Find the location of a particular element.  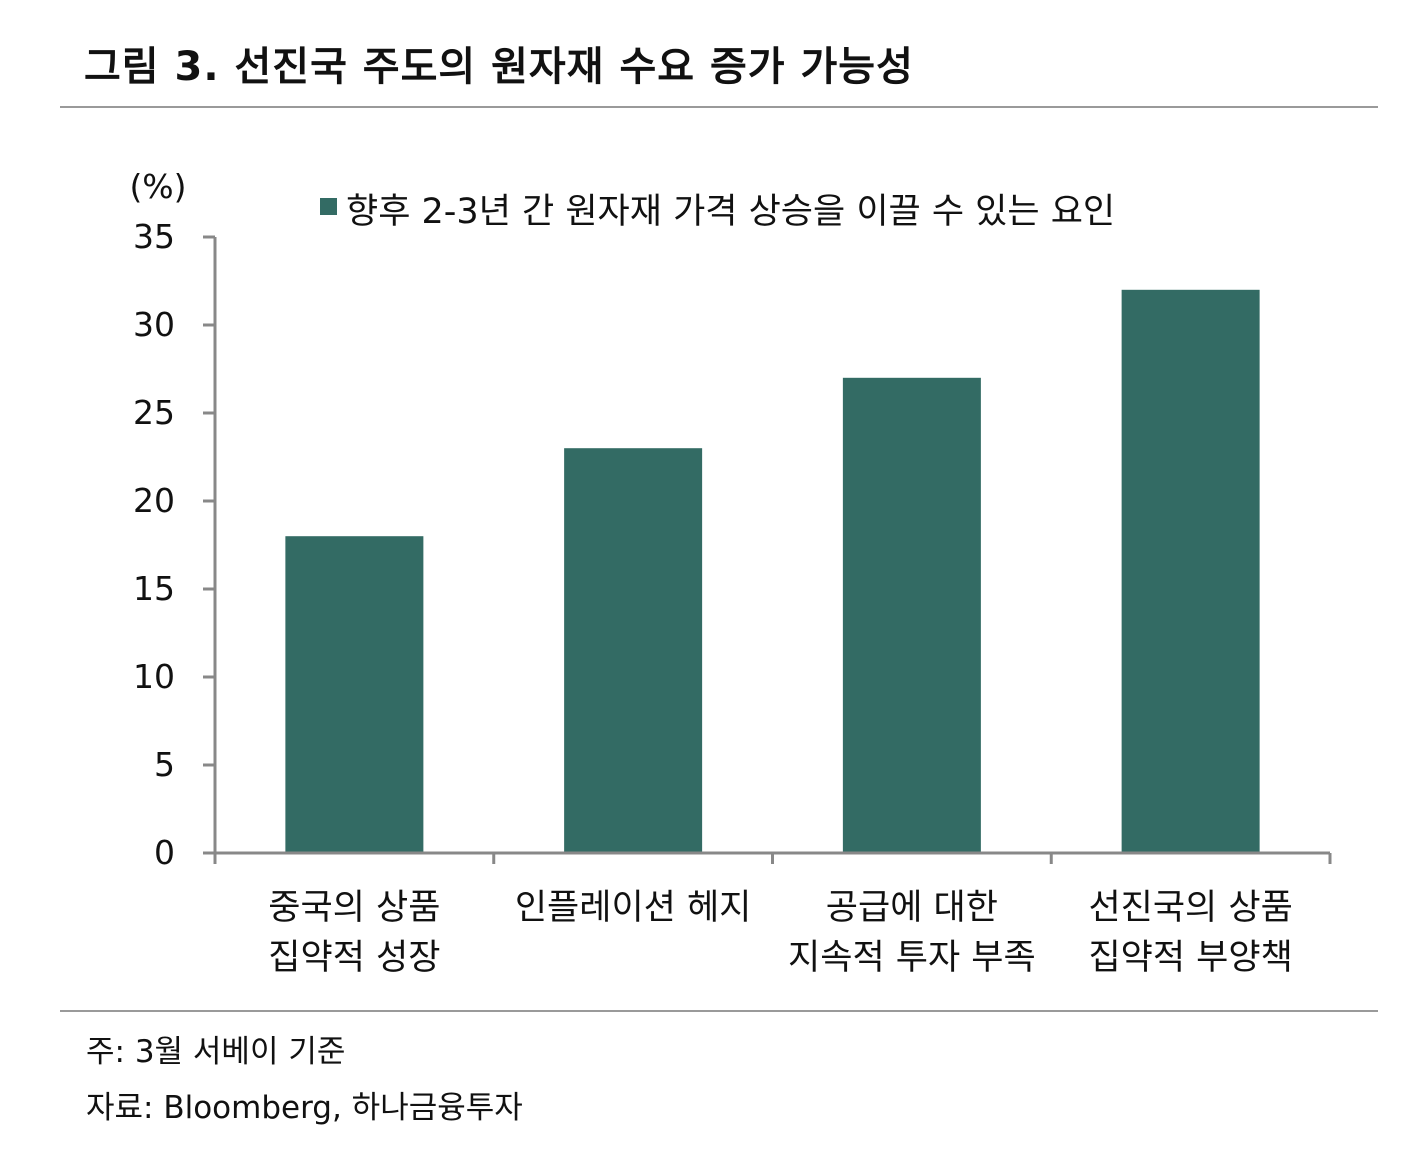

y-axis-unit-label: (%) is located at coordinates (157, 186).